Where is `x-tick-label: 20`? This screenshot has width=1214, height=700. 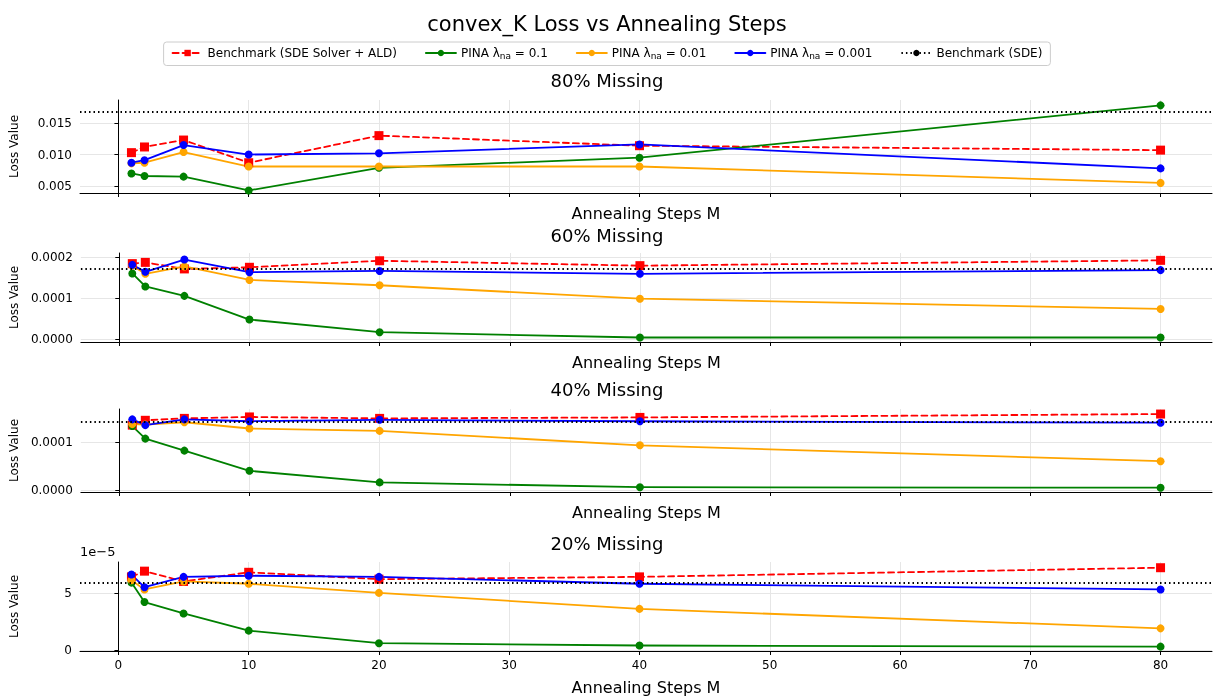 x-tick-label: 20 is located at coordinates (379, 665).